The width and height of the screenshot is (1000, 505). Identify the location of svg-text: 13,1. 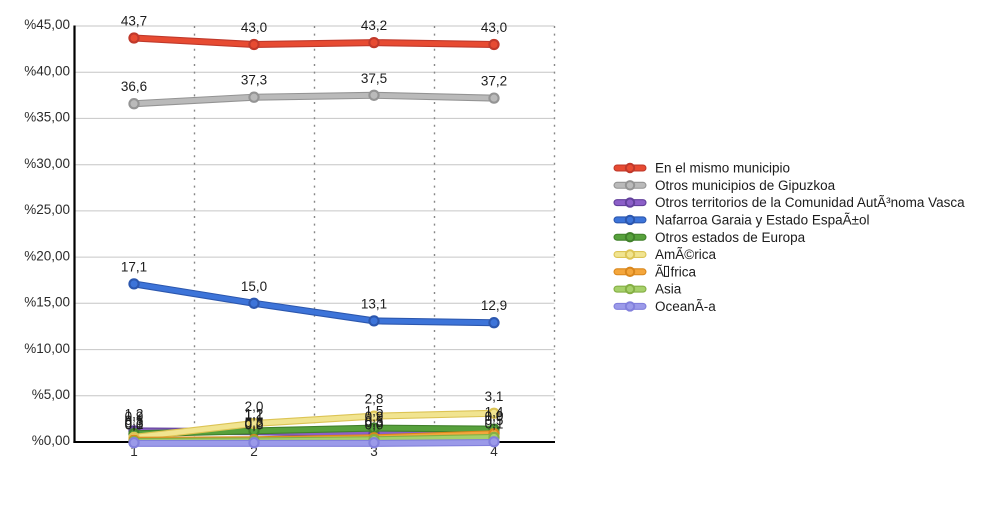
(374, 303).